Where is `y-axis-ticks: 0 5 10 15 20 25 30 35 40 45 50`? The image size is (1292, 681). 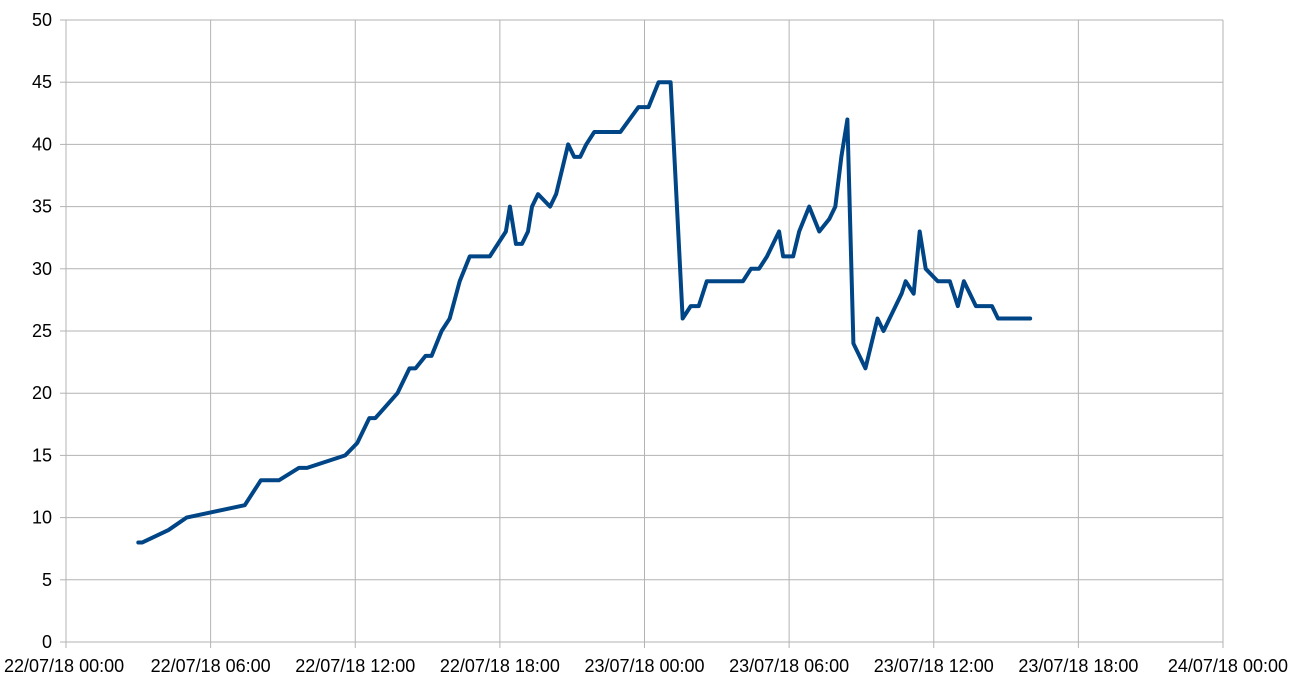
y-axis-ticks: 0 5 10 15 20 25 30 35 40 45 50 is located at coordinates (49, 331).